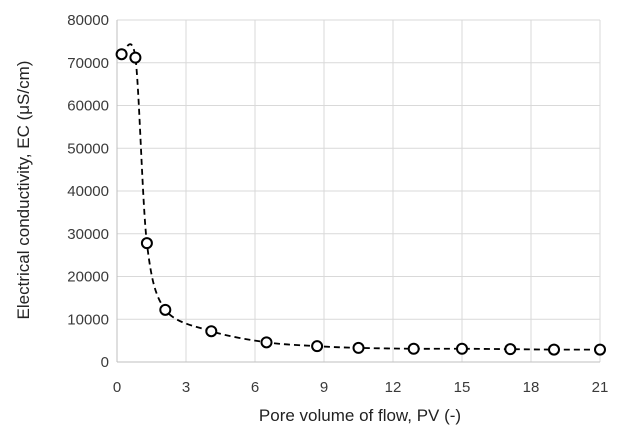 This screenshot has width=621, height=432. What do you see at coordinates (88, 234) in the screenshot?
I see `y-tick-label: 30000` at bounding box center [88, 234].